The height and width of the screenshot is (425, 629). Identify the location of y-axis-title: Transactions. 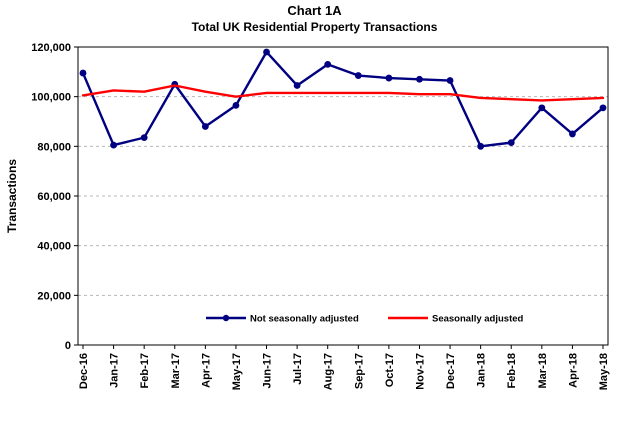
(12, 196).